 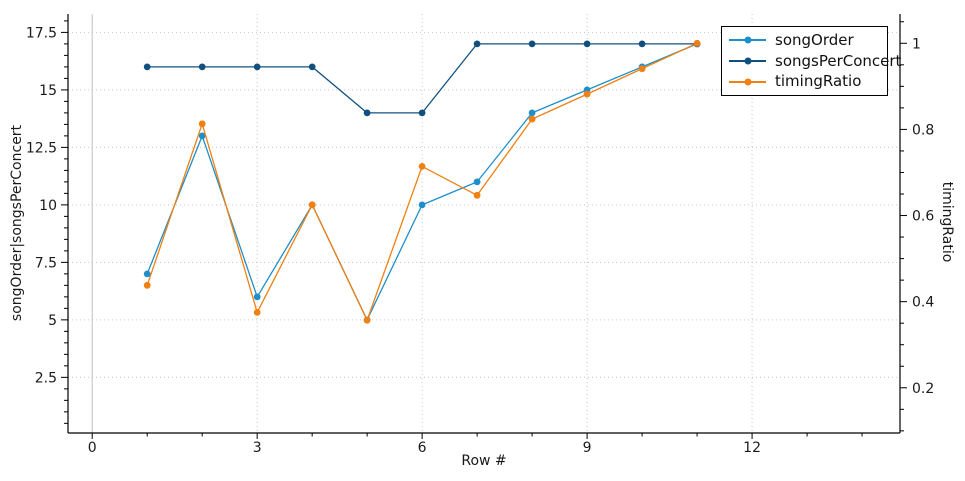 What do you see at coordinates (923, 303) in the screenshot?
I see `y-right-tick-label: 0.4` at bounding box center [923, 303].